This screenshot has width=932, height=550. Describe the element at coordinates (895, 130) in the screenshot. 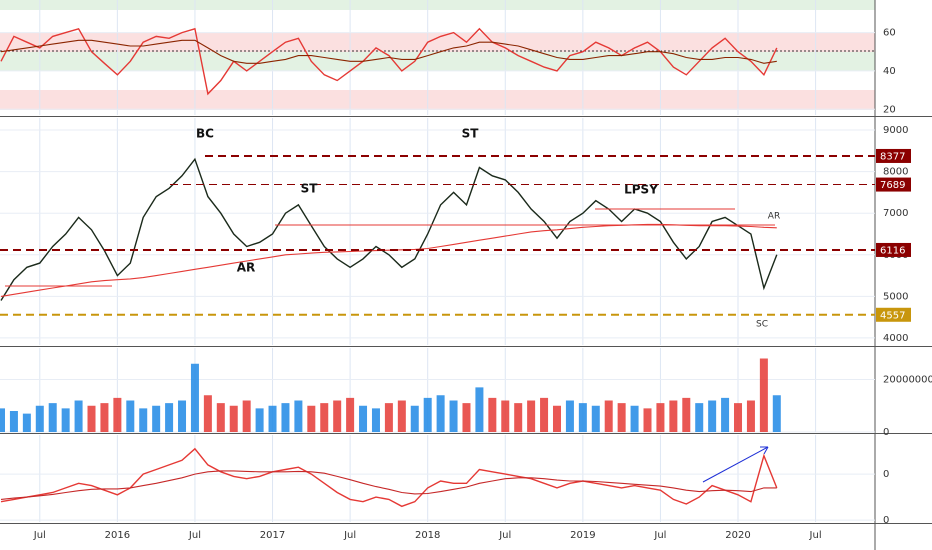

I see `y-tick-label: 9000` at that location.